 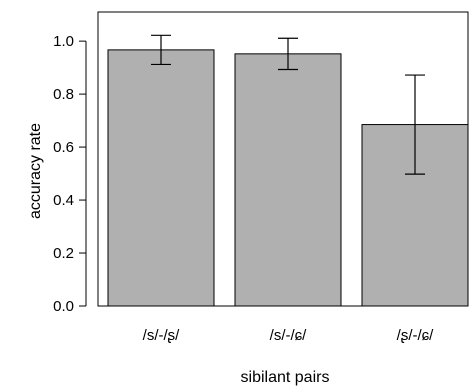 I want to click on x-category-label-3: /ʂ/-/ɕ/, so click(x=415, y=335).